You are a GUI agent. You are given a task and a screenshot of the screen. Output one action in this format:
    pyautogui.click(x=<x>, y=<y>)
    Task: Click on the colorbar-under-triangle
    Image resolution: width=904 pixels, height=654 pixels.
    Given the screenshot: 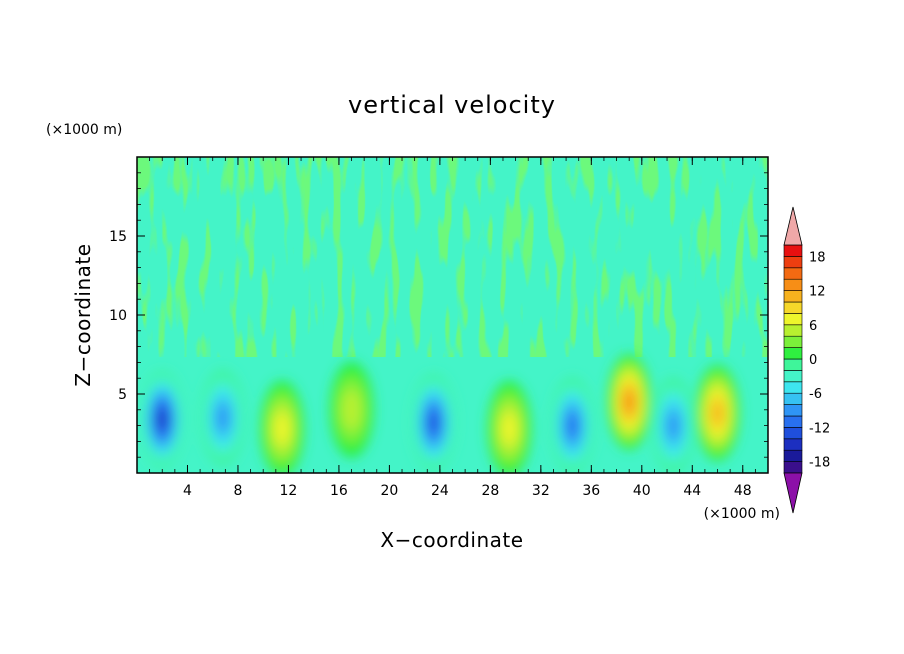 What is the action you would take?
    pyautogui.click(x=793, y=493)
    